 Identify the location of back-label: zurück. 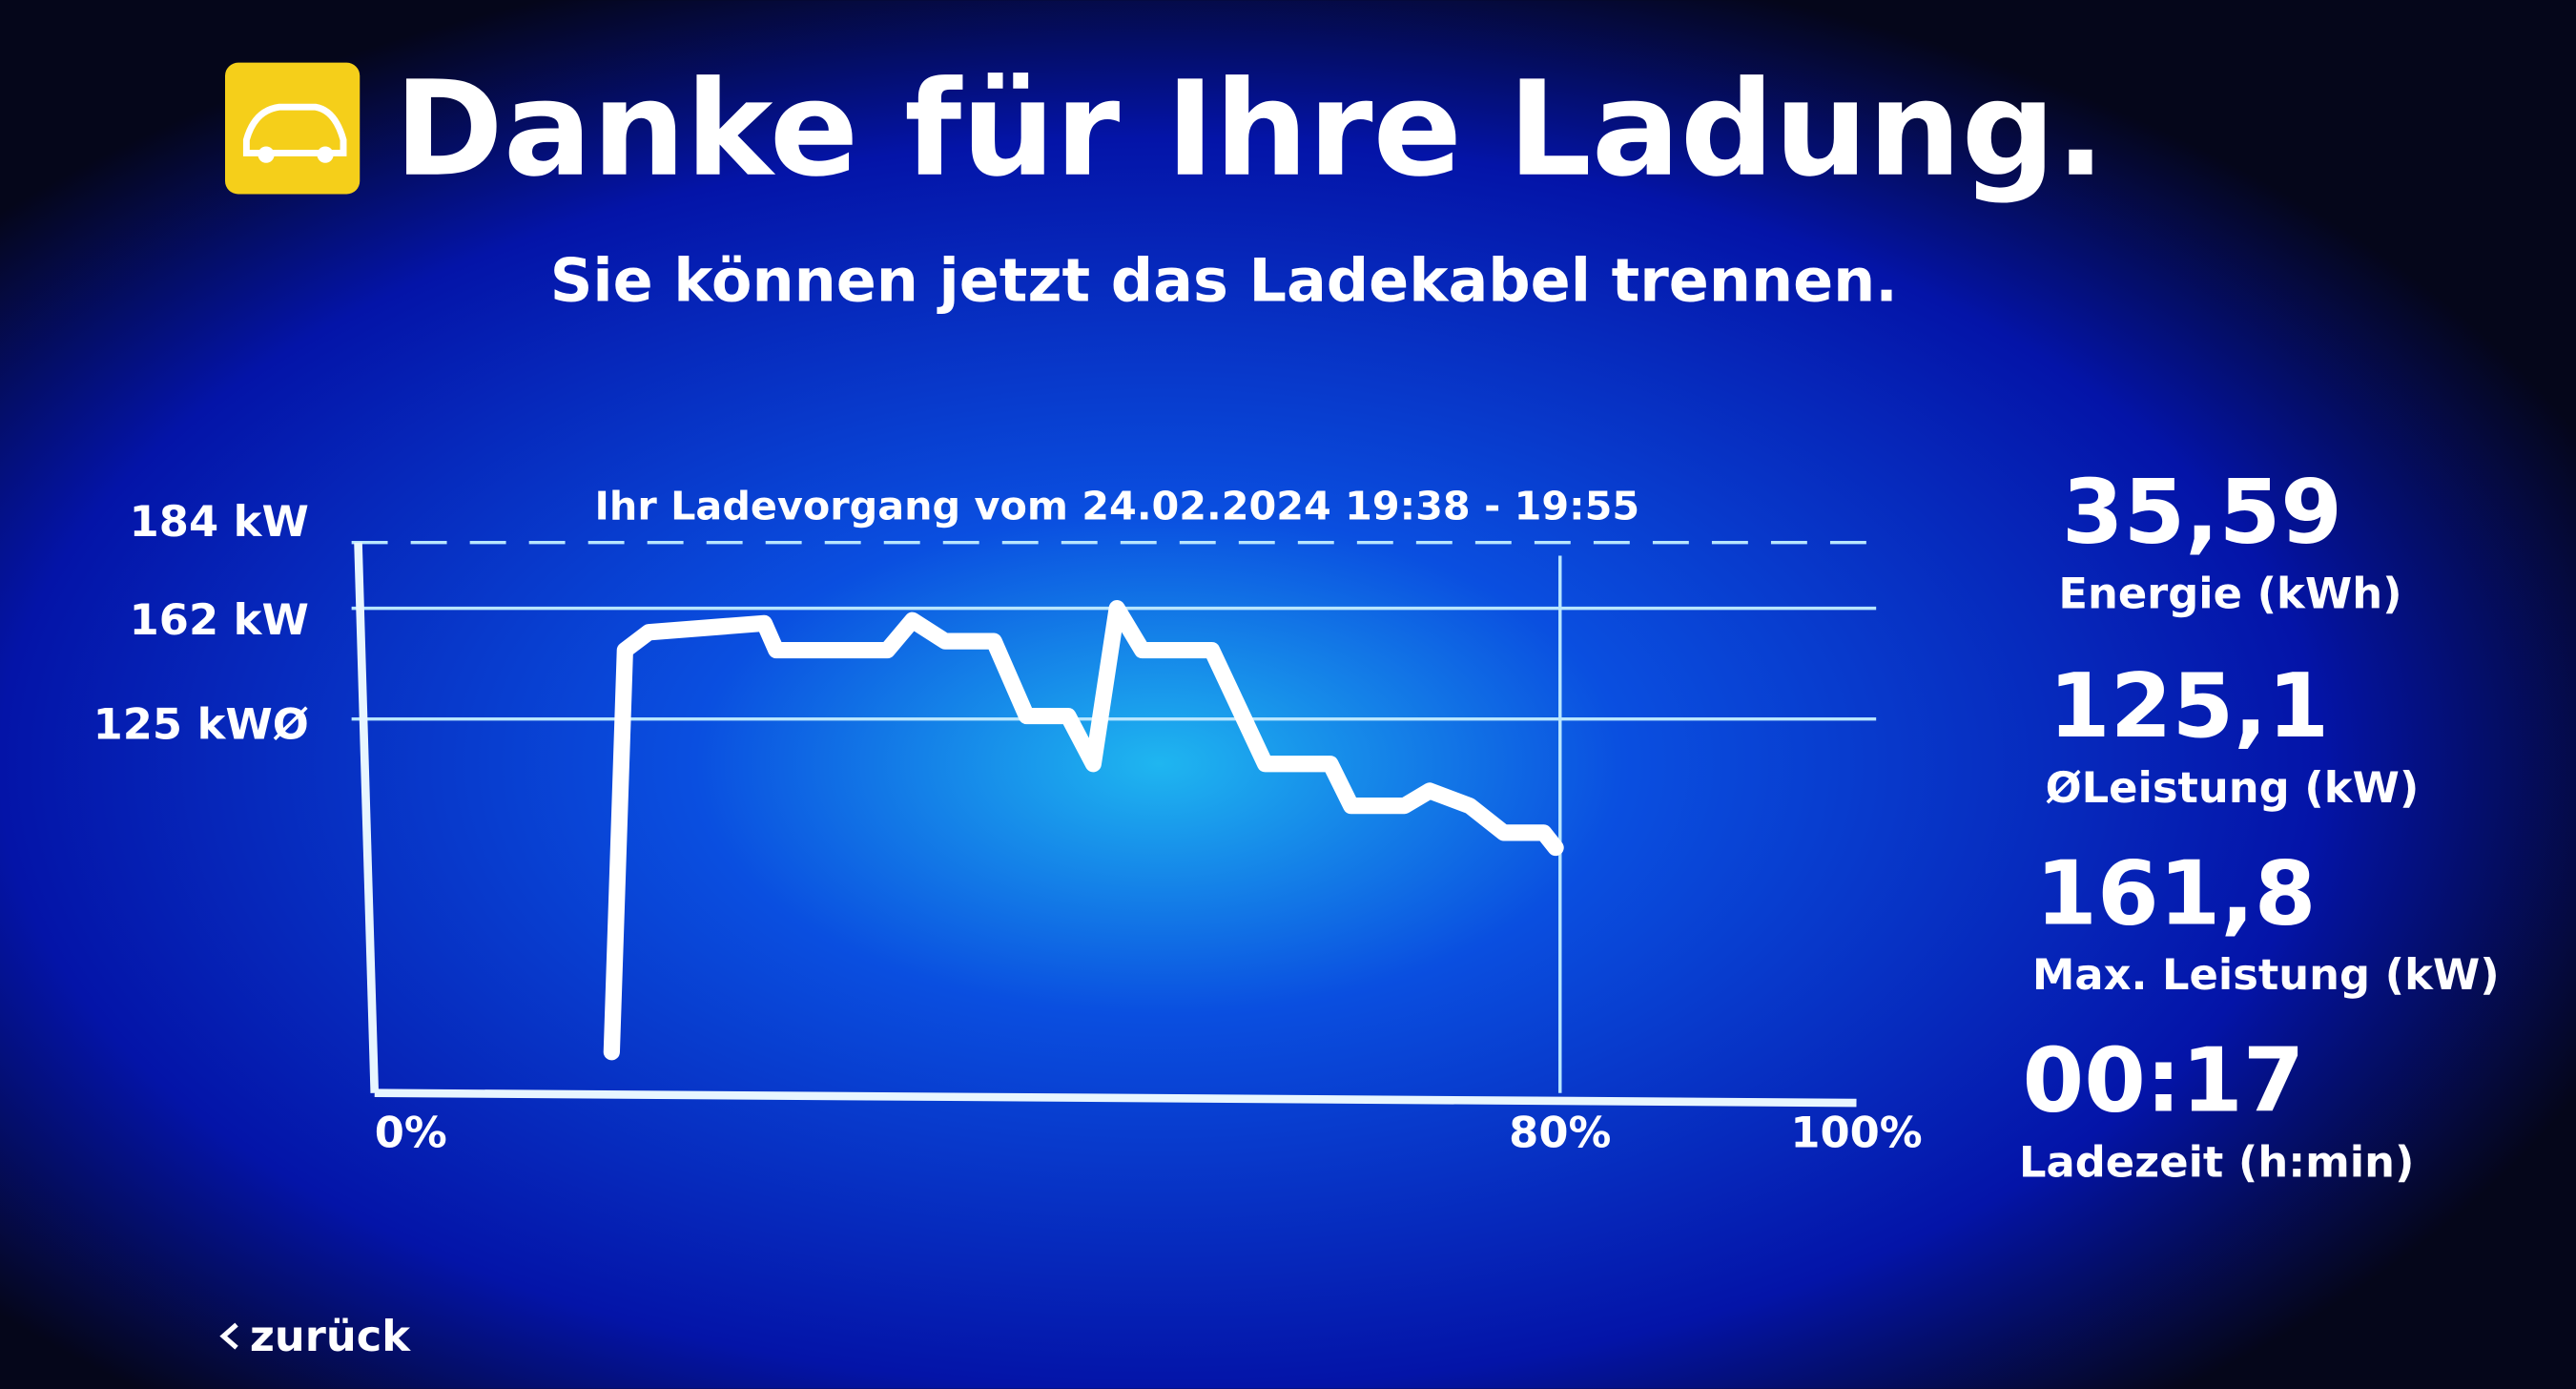
(330, 1336).